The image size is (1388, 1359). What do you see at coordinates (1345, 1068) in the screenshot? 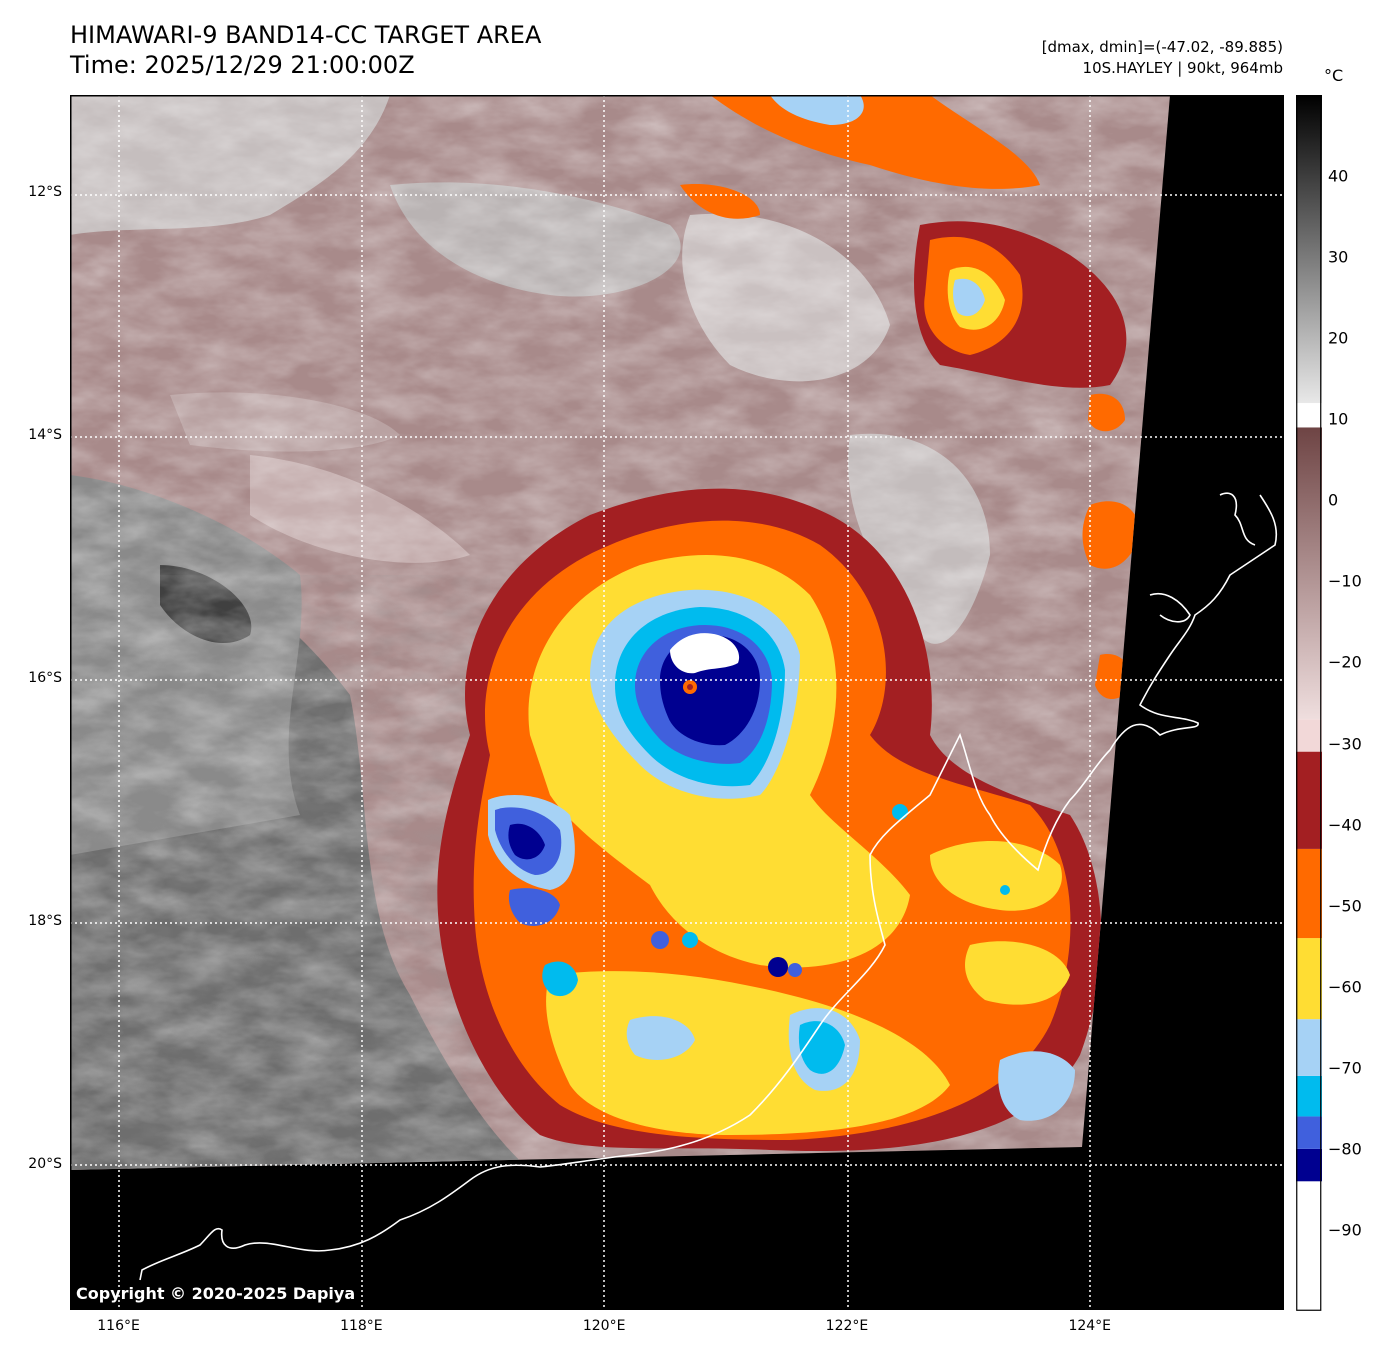
I see `colorbar-tick-label: −70` at bounding box center [1345, 1068].